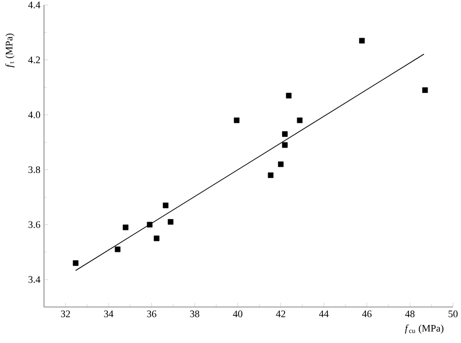 This screenshot has height=343, width=461. Describe the element at coordinates (237, 314) in the screenshot. I see `x-tick-label: 40` at that location.